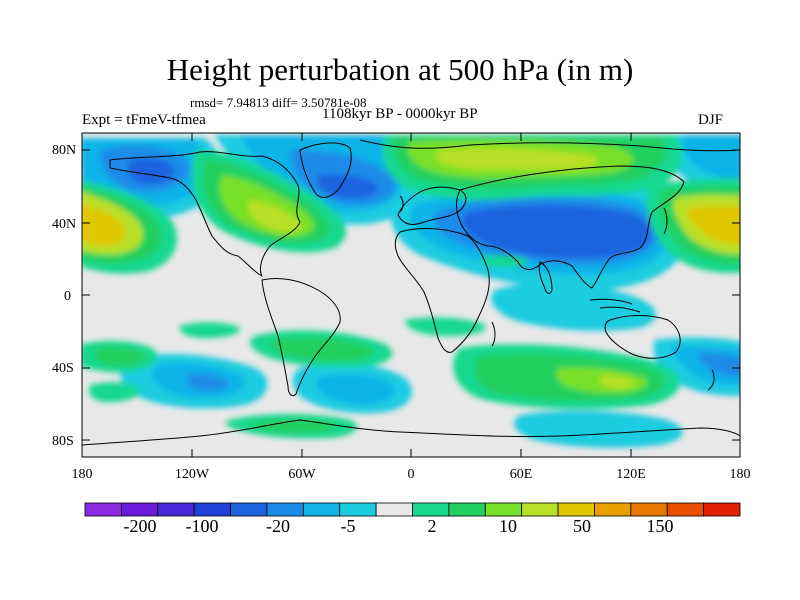  What do you see at coordinates (432, 526) in the screenshot?
I see `colorbar-label: 2` at bounding box center [432, 526].